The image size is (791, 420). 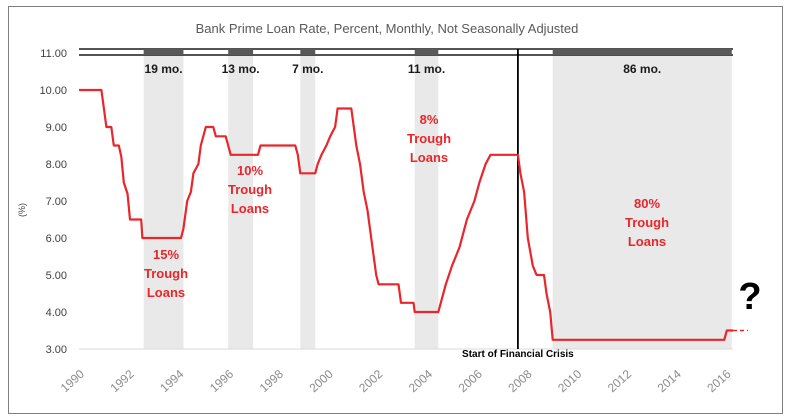 I want to click on x-tick-label: 1994, so click(x=171, y=381).